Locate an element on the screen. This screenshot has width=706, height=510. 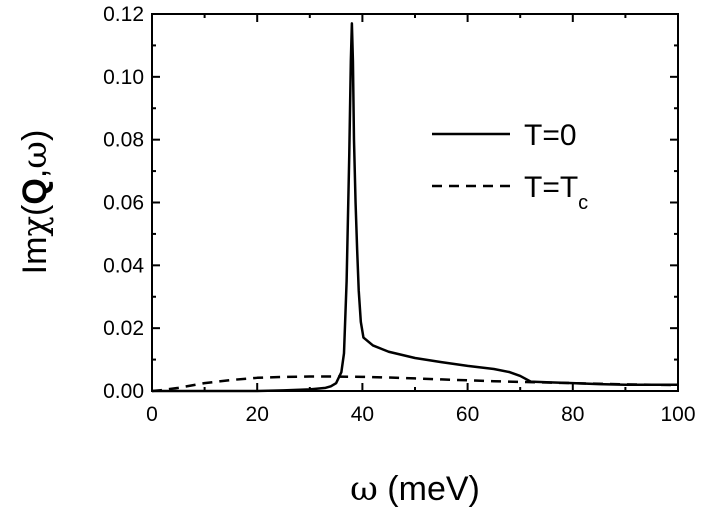
y-tick-label: 0.02 is located at coordinates (123, 328).